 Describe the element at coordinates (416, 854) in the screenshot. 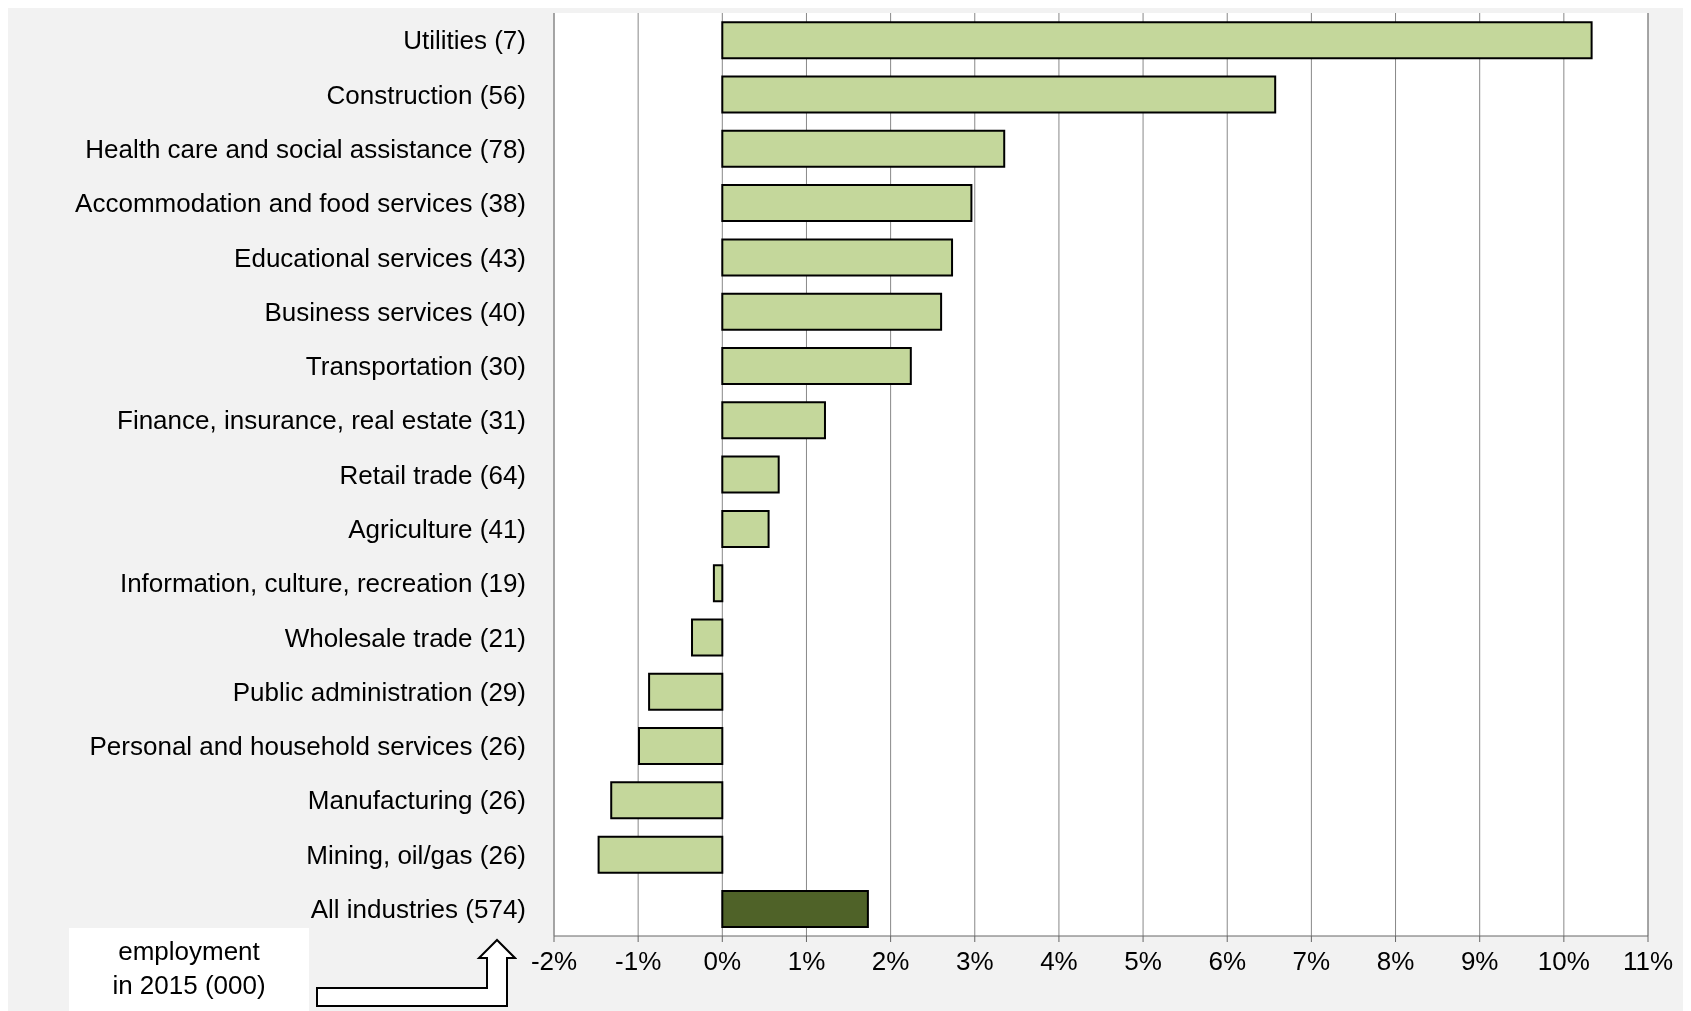

I see `y-tick-label: Mining, oil/gas (26)` at that location.